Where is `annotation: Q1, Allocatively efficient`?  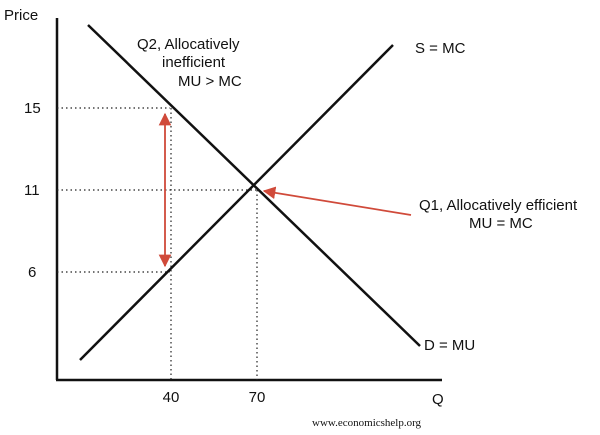
annotation: Q1, Allocatively efficient is located at coordinates (498, 205).